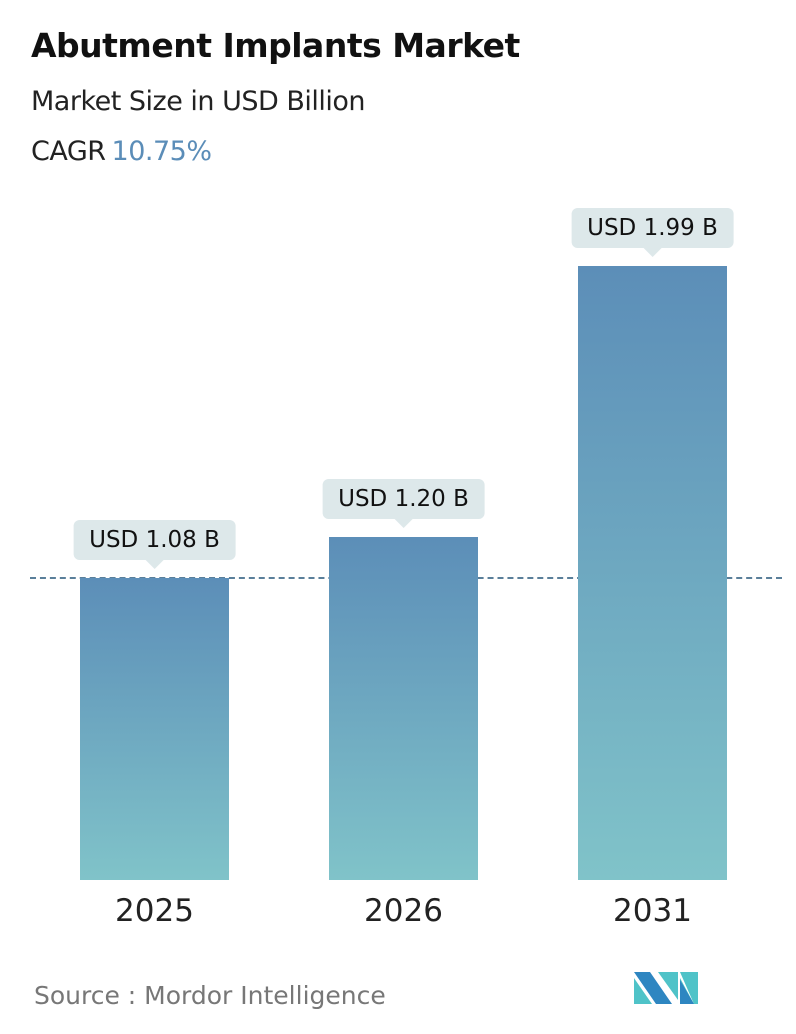 Image resolution: width=796 pixels, height=1034 pixels. What do you see at coordinates (161, 151) in the screenshot?
I see `cagr-value: 10.75%` at bounding box center [161, 151].